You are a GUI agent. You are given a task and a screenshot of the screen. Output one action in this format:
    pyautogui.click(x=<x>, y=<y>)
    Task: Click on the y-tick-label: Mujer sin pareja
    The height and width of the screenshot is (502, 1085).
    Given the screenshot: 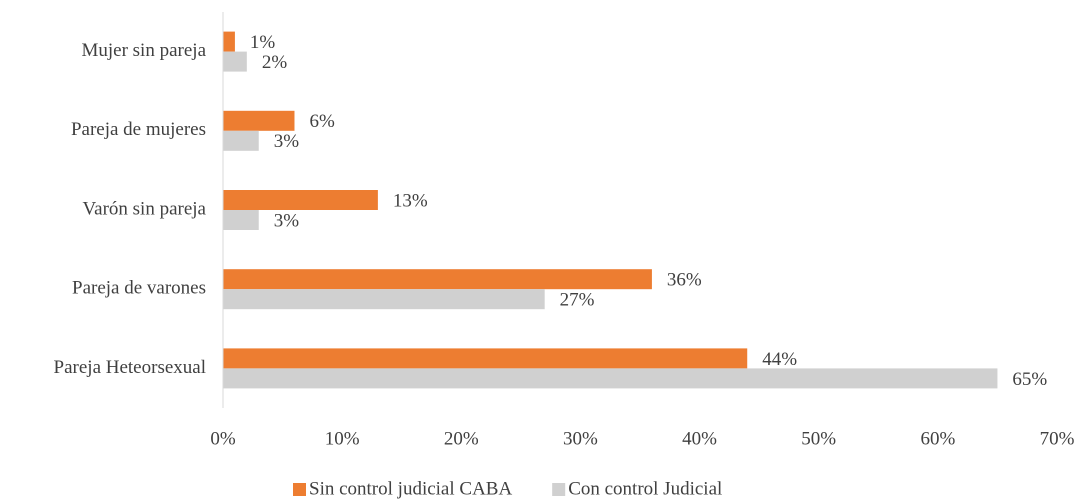 What is the action you would take?
    pyautogui.click(x=143, y=50)
    